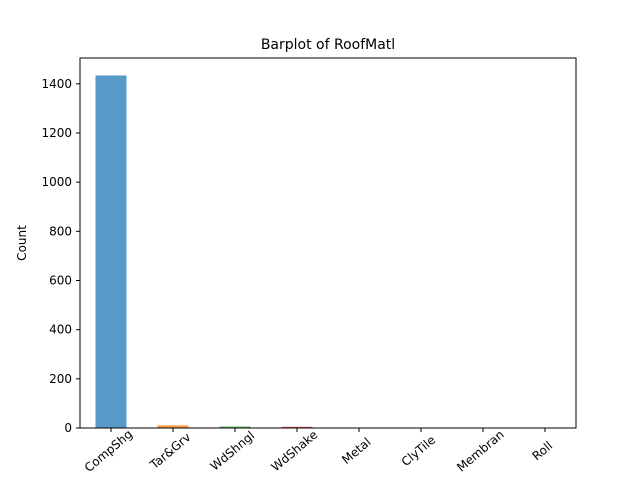 The height and width of the screenshot is (480, 640). What do you see at coordinates (294, 451) in the screenshot?
I see `x-tick-label-3: WdShake` at bounding box center [294, 451].